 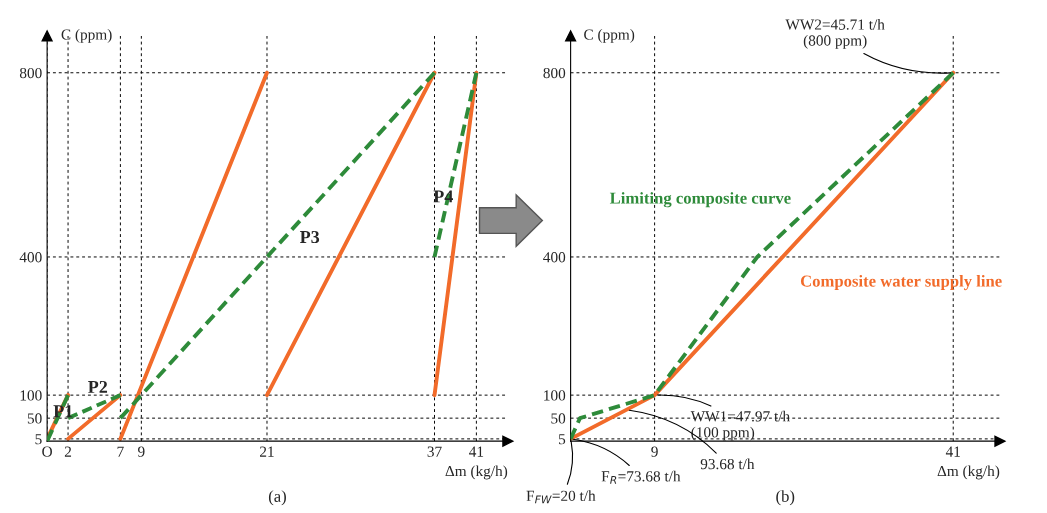 What do you see at coordinates (98, 386) in the screenshot?
I see `annotation: P2` at bounding box center [98, 386].